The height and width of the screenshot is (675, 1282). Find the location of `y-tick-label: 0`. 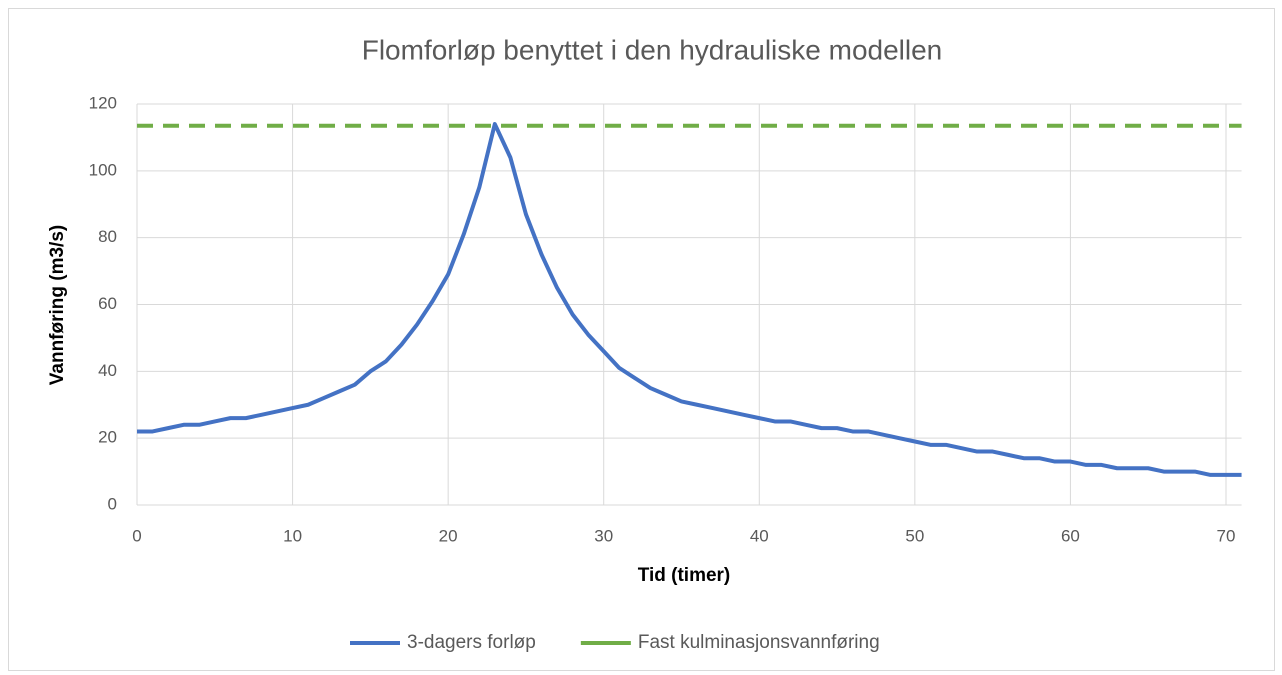

y-tick-label: 0 is located at coordinates (112, 503).